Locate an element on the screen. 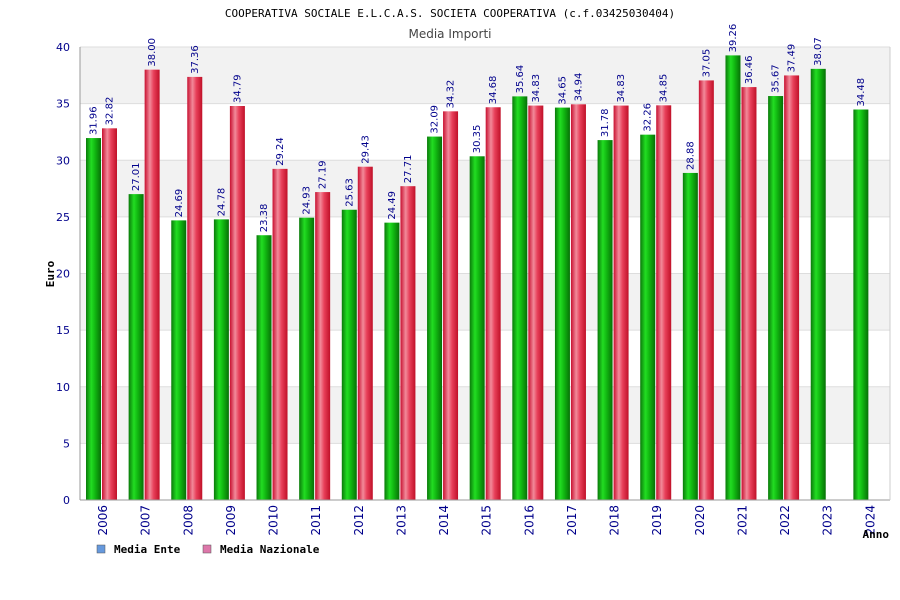 The image size is (900, 600). bar-media-ente-2008 is located at coordinates (179, 360).